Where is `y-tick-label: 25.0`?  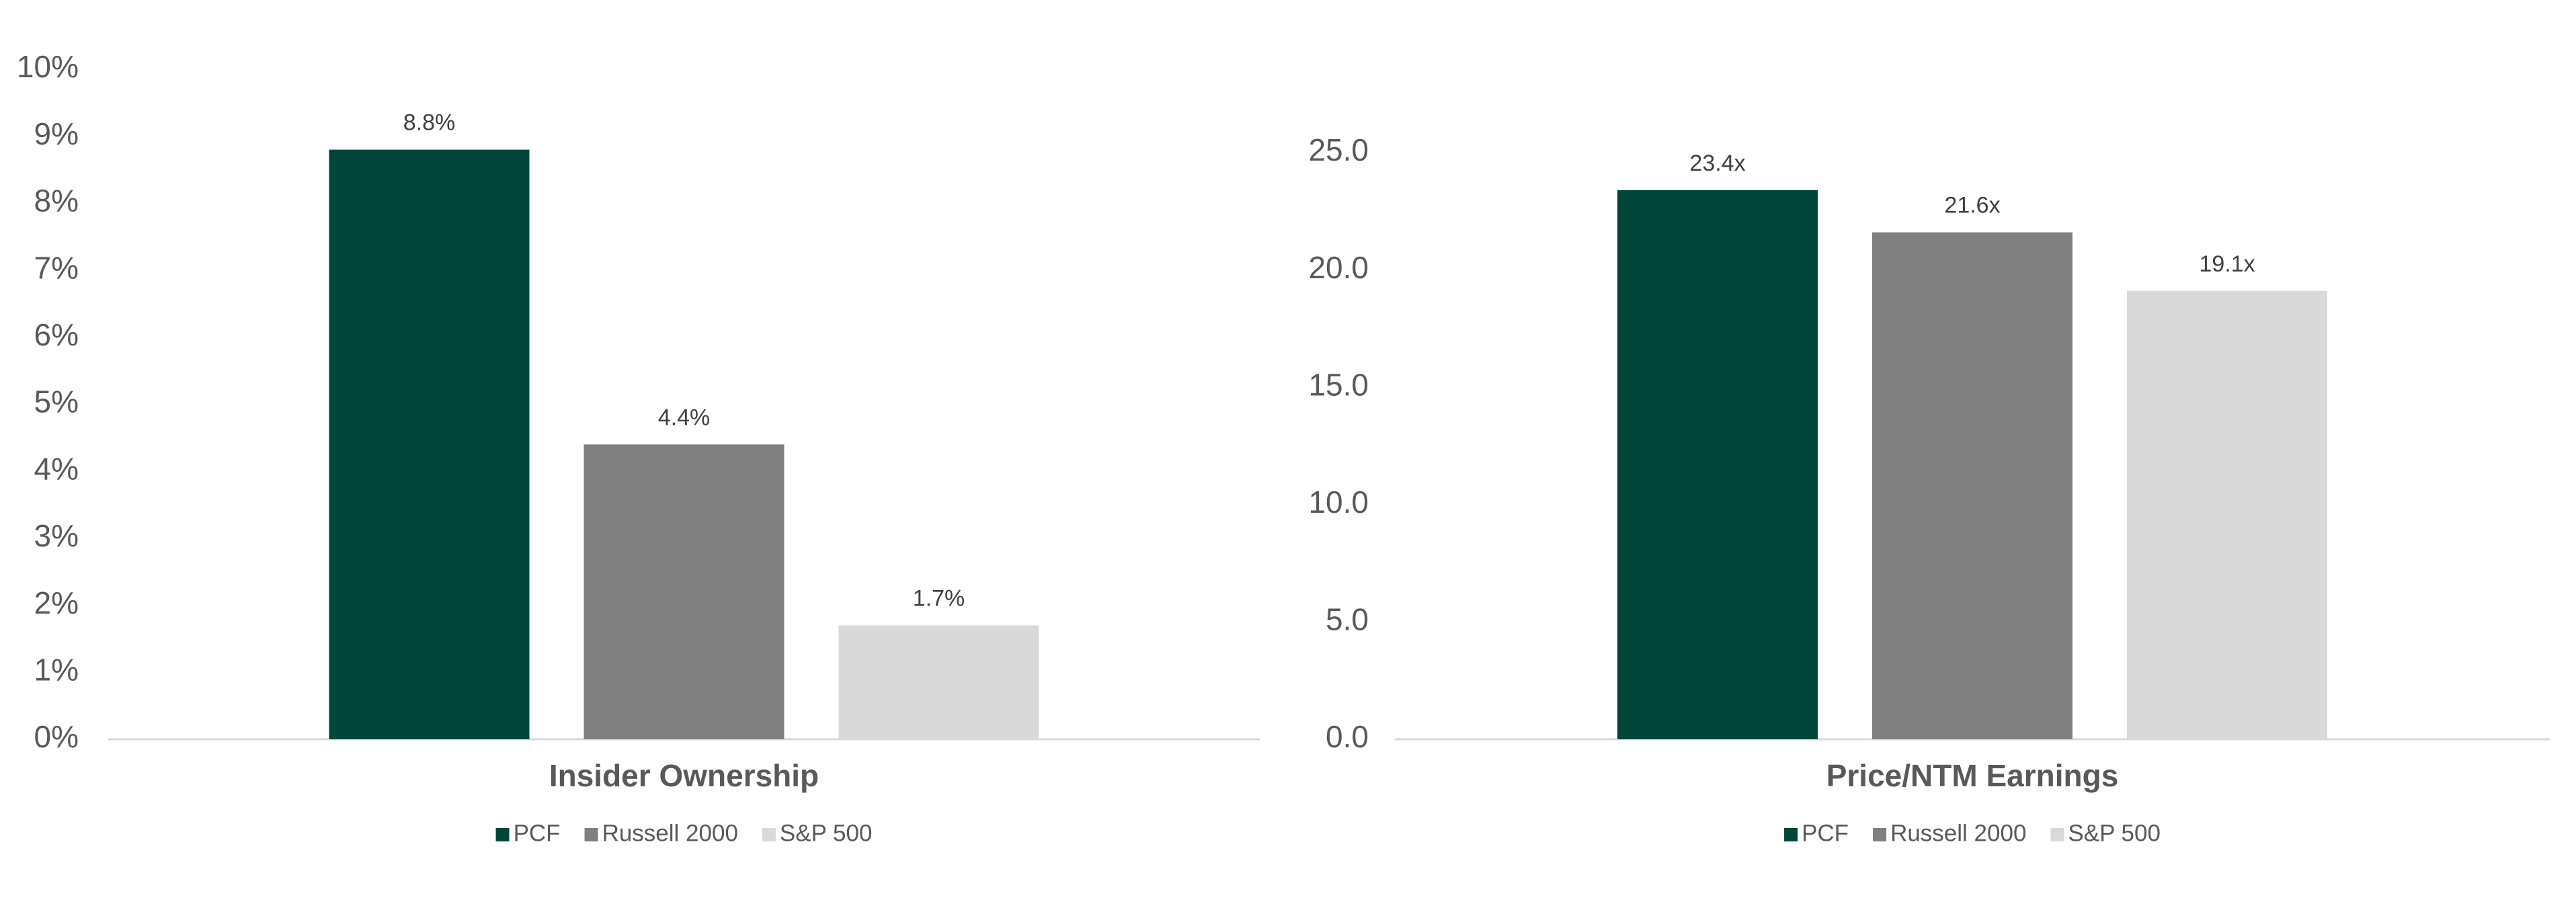
y-tick-label: 25.0 is located at coordinates (1338, 149).